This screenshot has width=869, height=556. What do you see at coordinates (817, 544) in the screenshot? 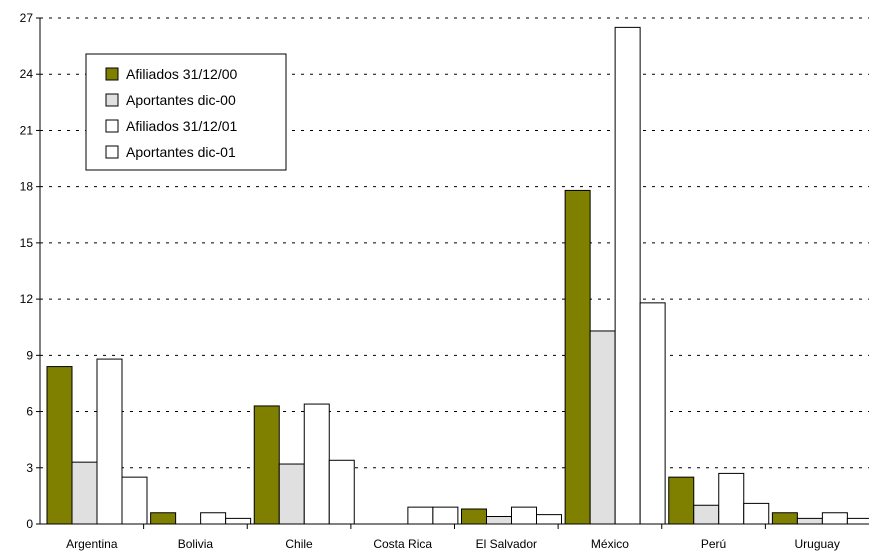
I see `x-category-label: Uruguay` at bounding box center [817, 544].